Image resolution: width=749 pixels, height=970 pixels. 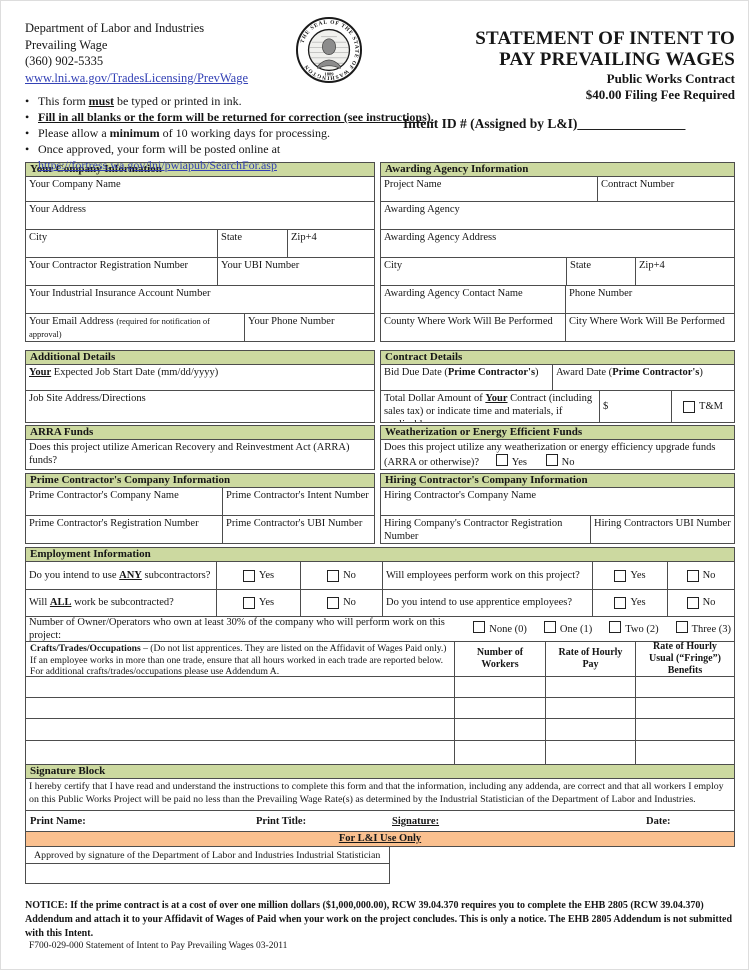 I want to click on bid-due-date-field: Bid Due Date (Prime Contractor's), so click(x=466, y=377).